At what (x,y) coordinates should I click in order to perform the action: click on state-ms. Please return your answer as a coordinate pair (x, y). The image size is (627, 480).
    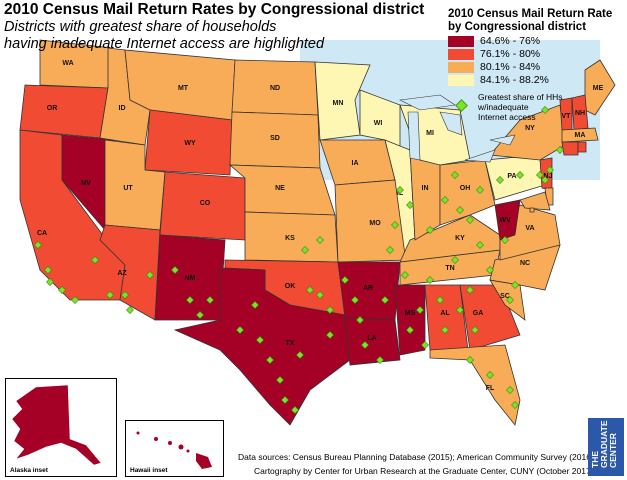
    Looking at the image, I should click on (410, 320).